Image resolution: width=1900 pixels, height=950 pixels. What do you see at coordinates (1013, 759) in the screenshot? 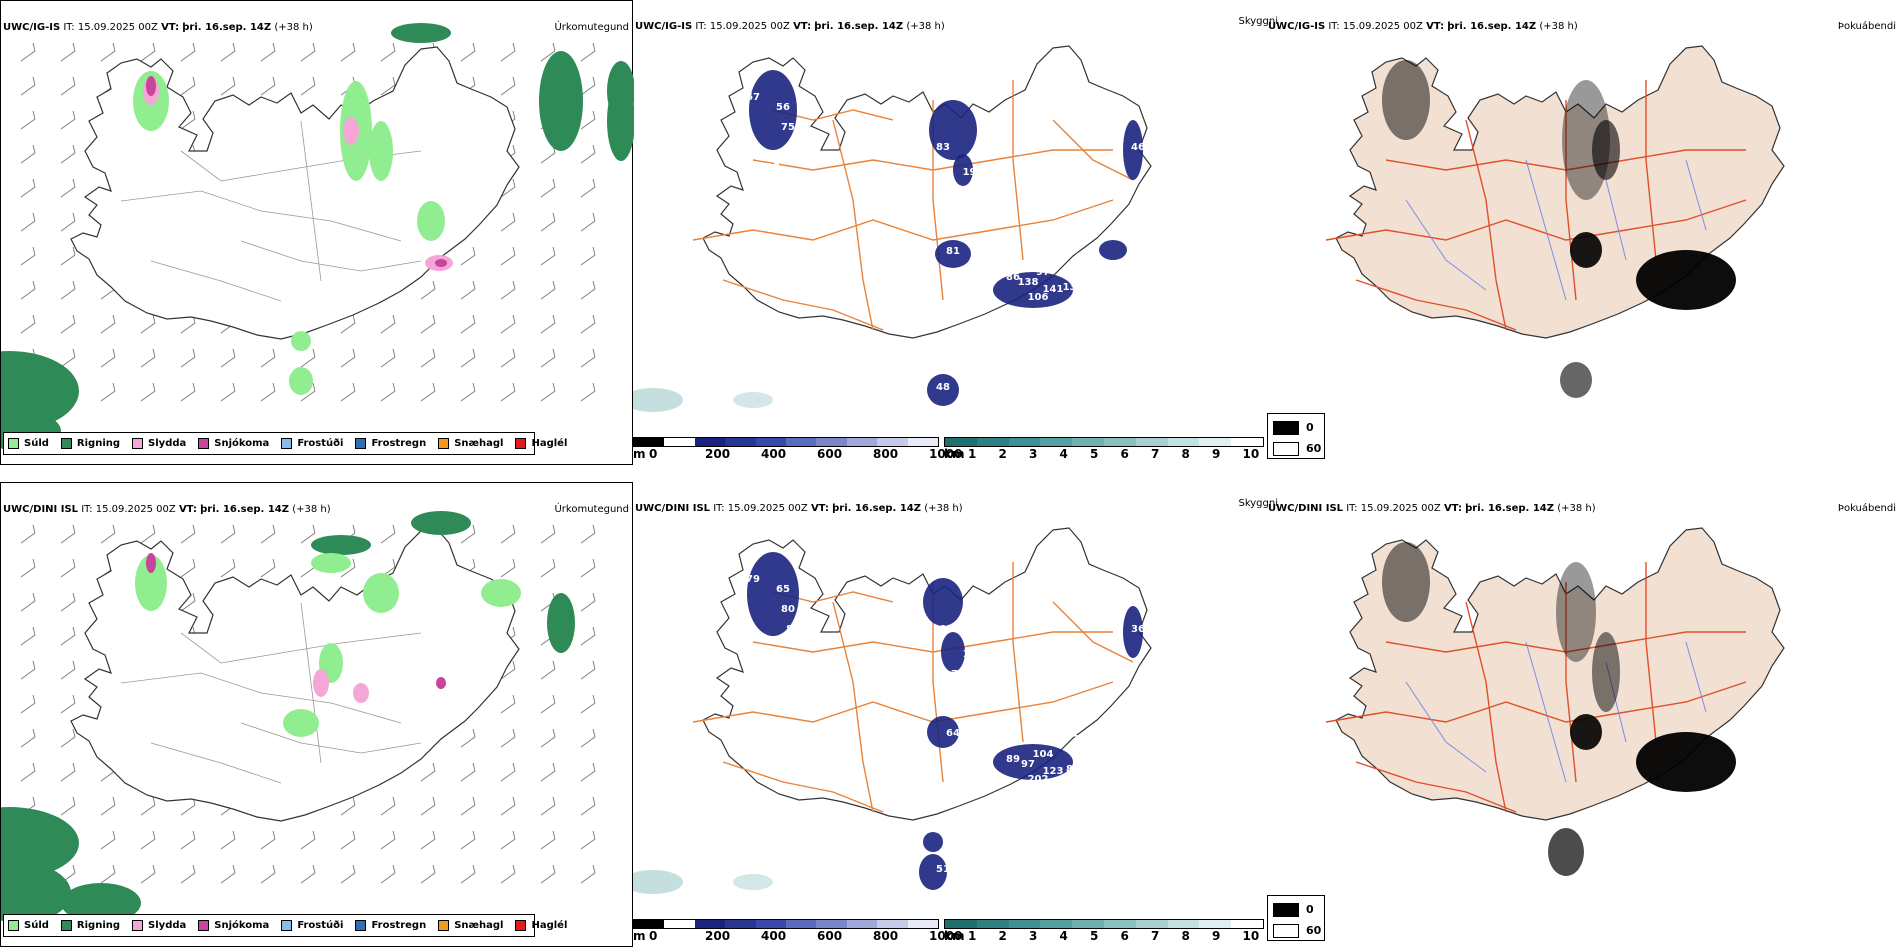
I see `ceiling-value: 89` at bounding box center [1013, 759].